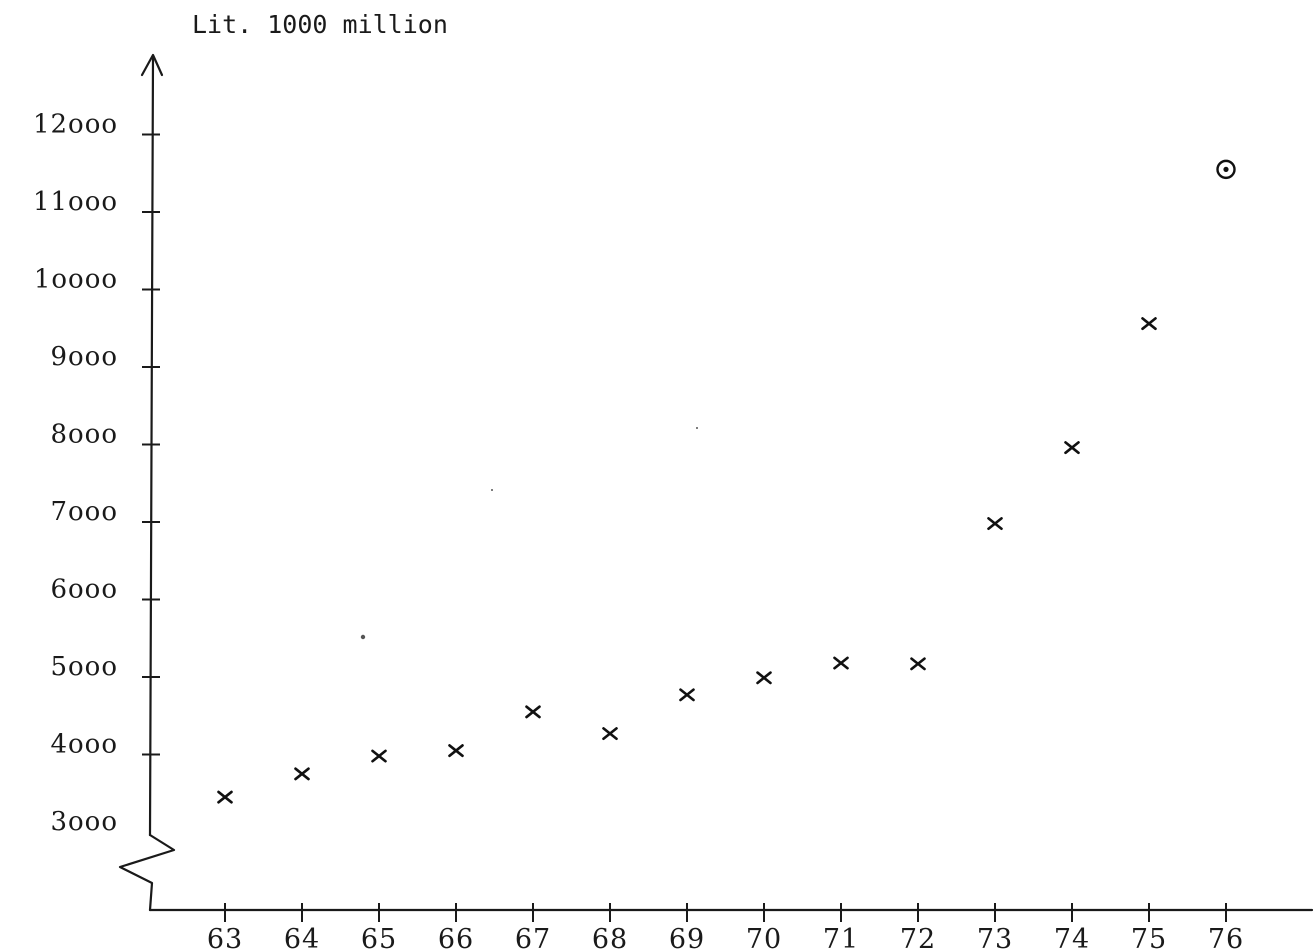  Describe the element at coordinates (841, 938) in the screenshot. I see `x-tick-label: 71` at that location.